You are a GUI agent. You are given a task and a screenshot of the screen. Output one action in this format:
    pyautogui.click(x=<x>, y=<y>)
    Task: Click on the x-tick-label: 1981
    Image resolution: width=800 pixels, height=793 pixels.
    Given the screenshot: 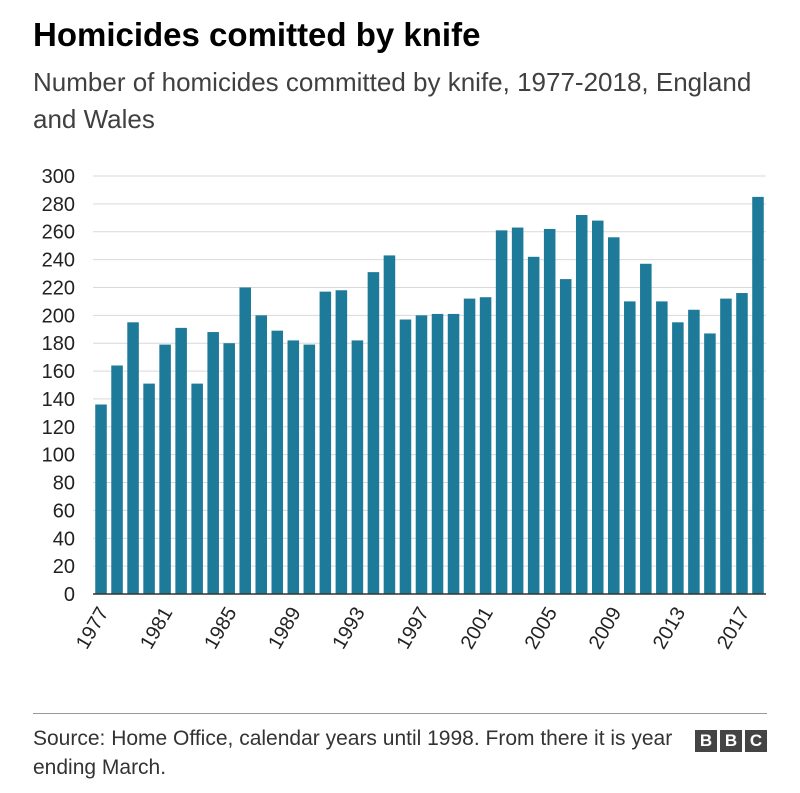 What is the action you would take?
    pyautogui.click(x=156, y=629)
    